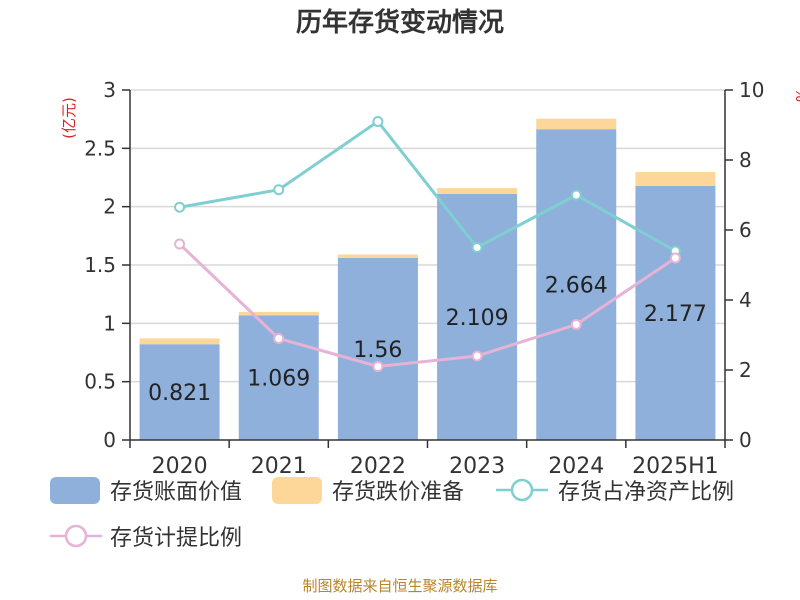 The image size is (800, 600). I want to click on left-axis-unit: (亿元), so click(69, 118).